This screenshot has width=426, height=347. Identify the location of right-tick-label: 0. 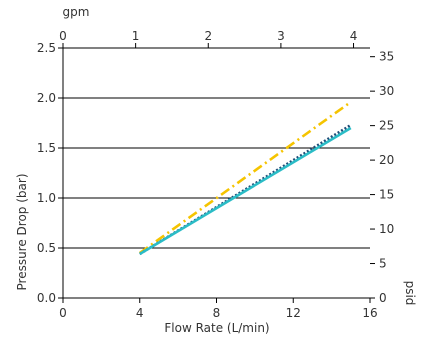
(383, 298).